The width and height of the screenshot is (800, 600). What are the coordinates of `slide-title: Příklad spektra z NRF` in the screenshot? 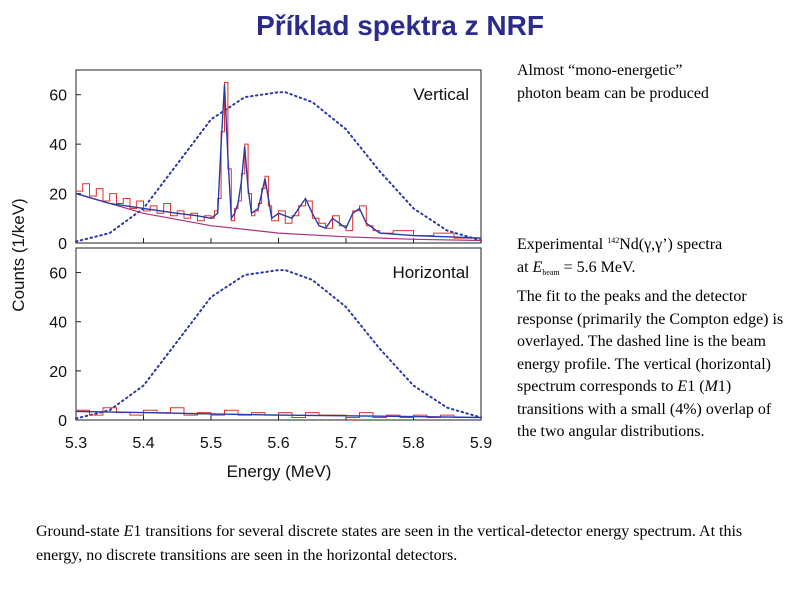 It's located at (400, 25).